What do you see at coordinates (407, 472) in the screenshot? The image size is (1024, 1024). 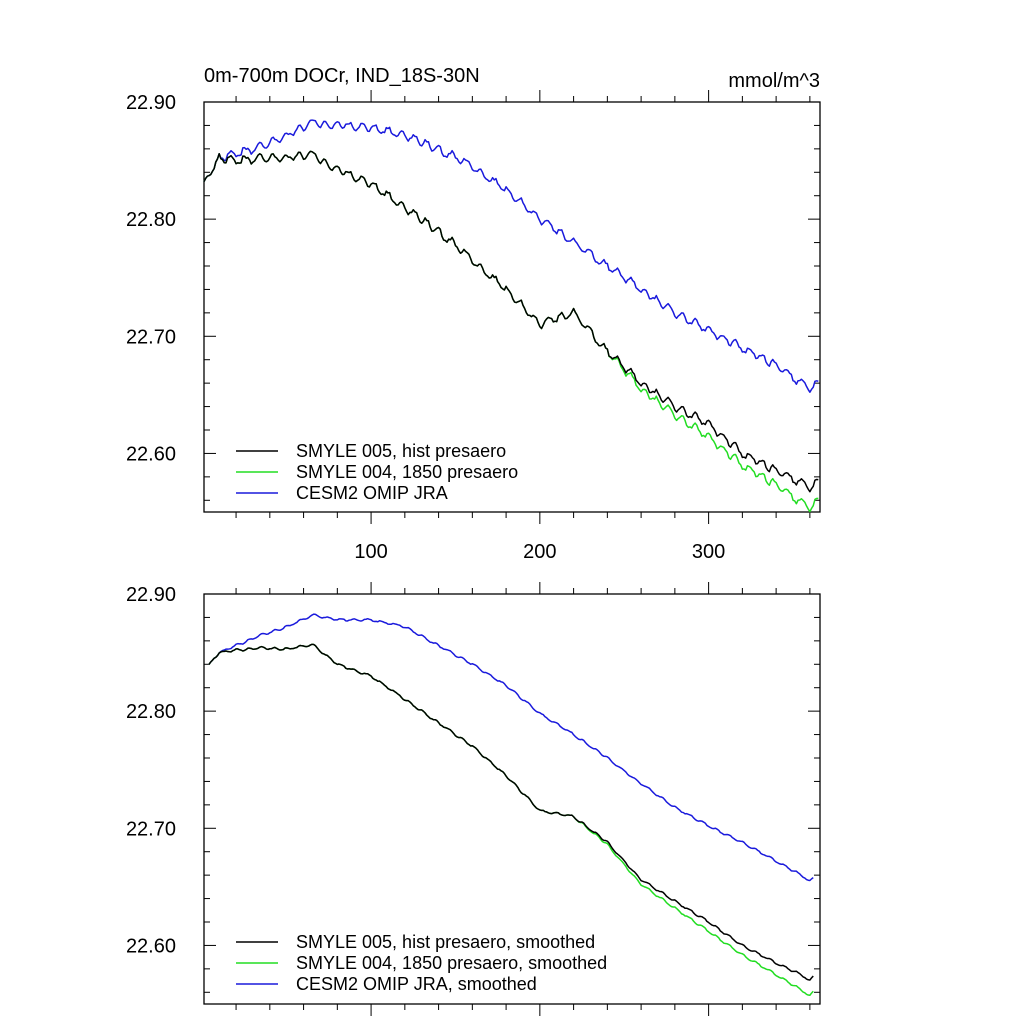 I see `legend-label: SMYLE 004, 1850 presaero` at bounding box center [407, 472].